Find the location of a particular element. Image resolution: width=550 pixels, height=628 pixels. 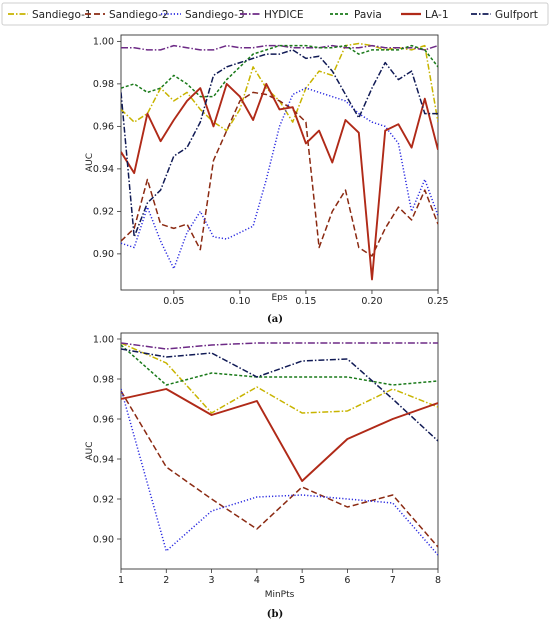

x-tick-label: 0.15 is located at coordinates (305, 301).